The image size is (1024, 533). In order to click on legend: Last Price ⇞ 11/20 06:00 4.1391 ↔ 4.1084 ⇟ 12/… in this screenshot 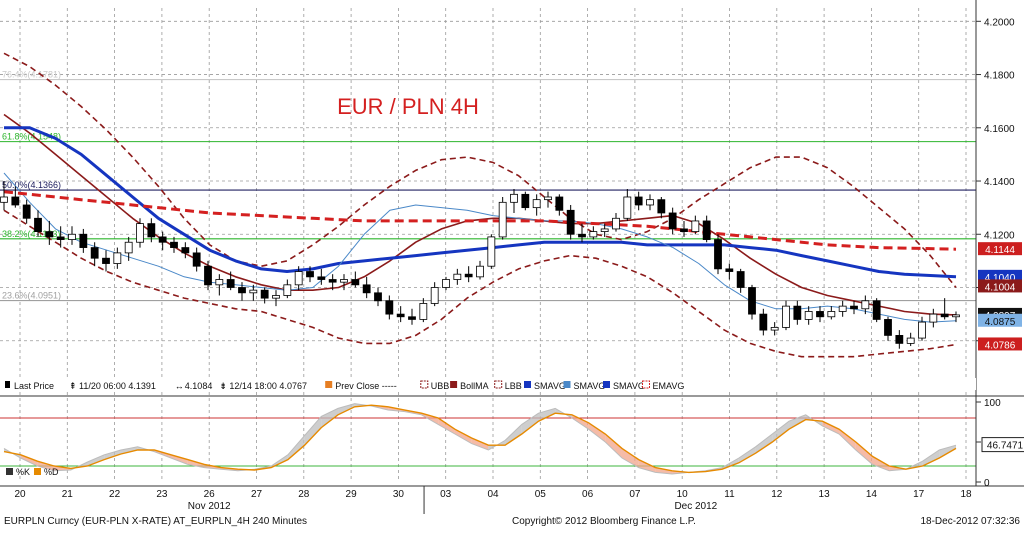, I will do `click(488, 384)`.